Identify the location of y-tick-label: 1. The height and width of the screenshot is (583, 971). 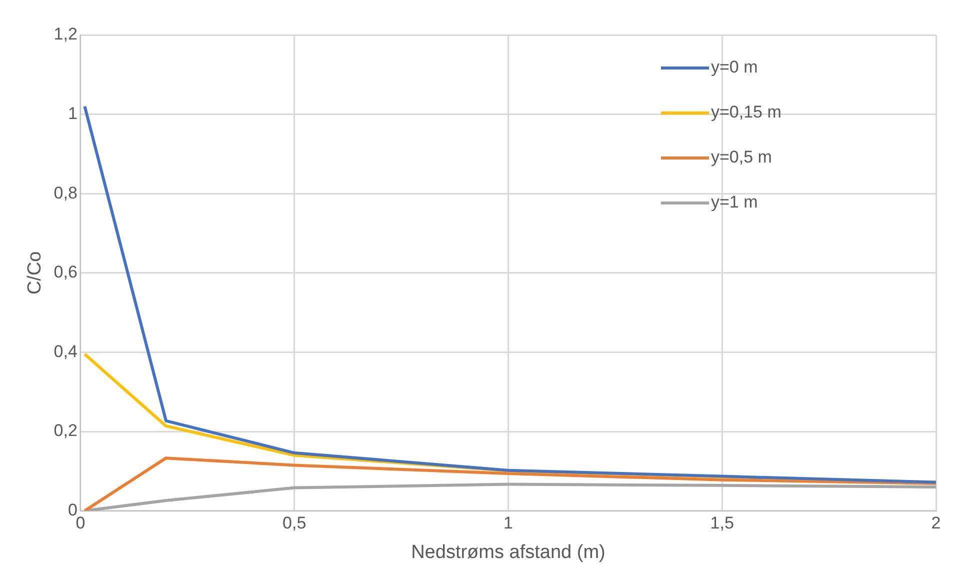
(73, 113).